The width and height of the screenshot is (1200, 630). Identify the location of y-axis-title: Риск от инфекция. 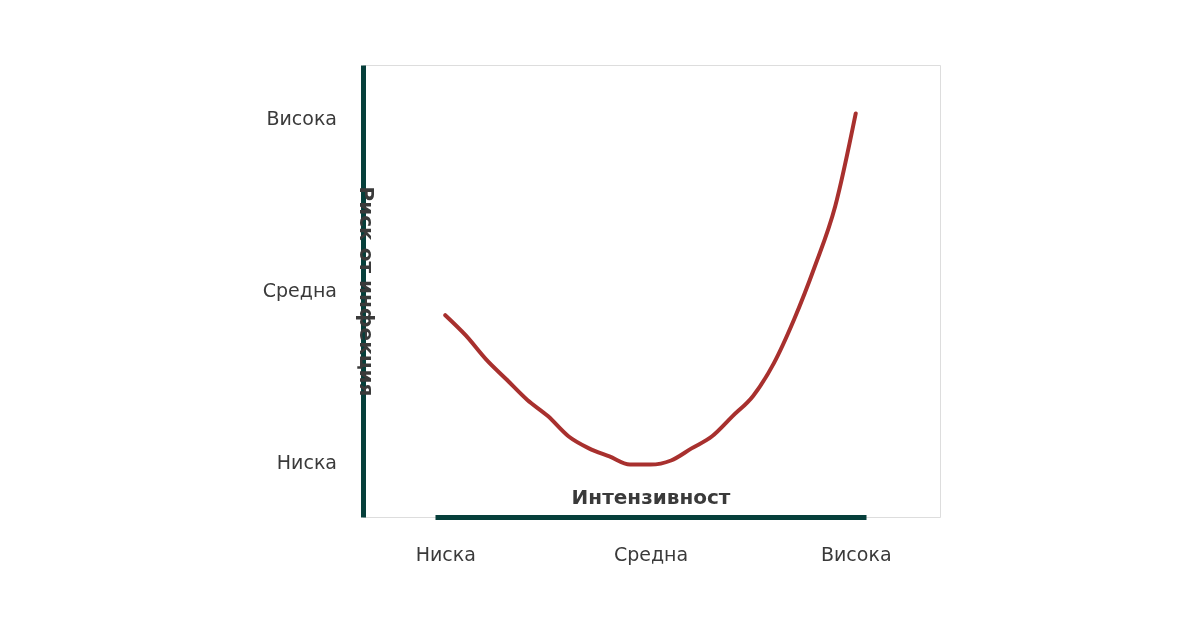
(366, 291).